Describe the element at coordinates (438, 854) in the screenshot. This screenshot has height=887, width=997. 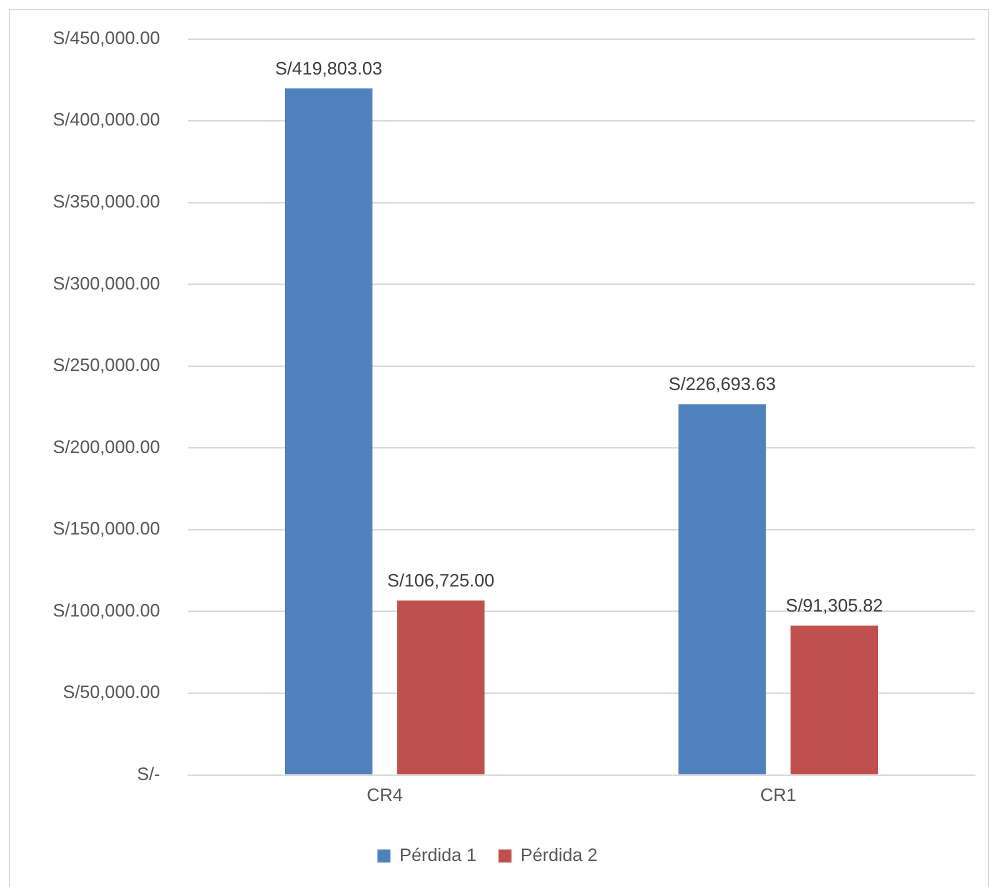
I see `legend-label: Pérdida 1` at that location.